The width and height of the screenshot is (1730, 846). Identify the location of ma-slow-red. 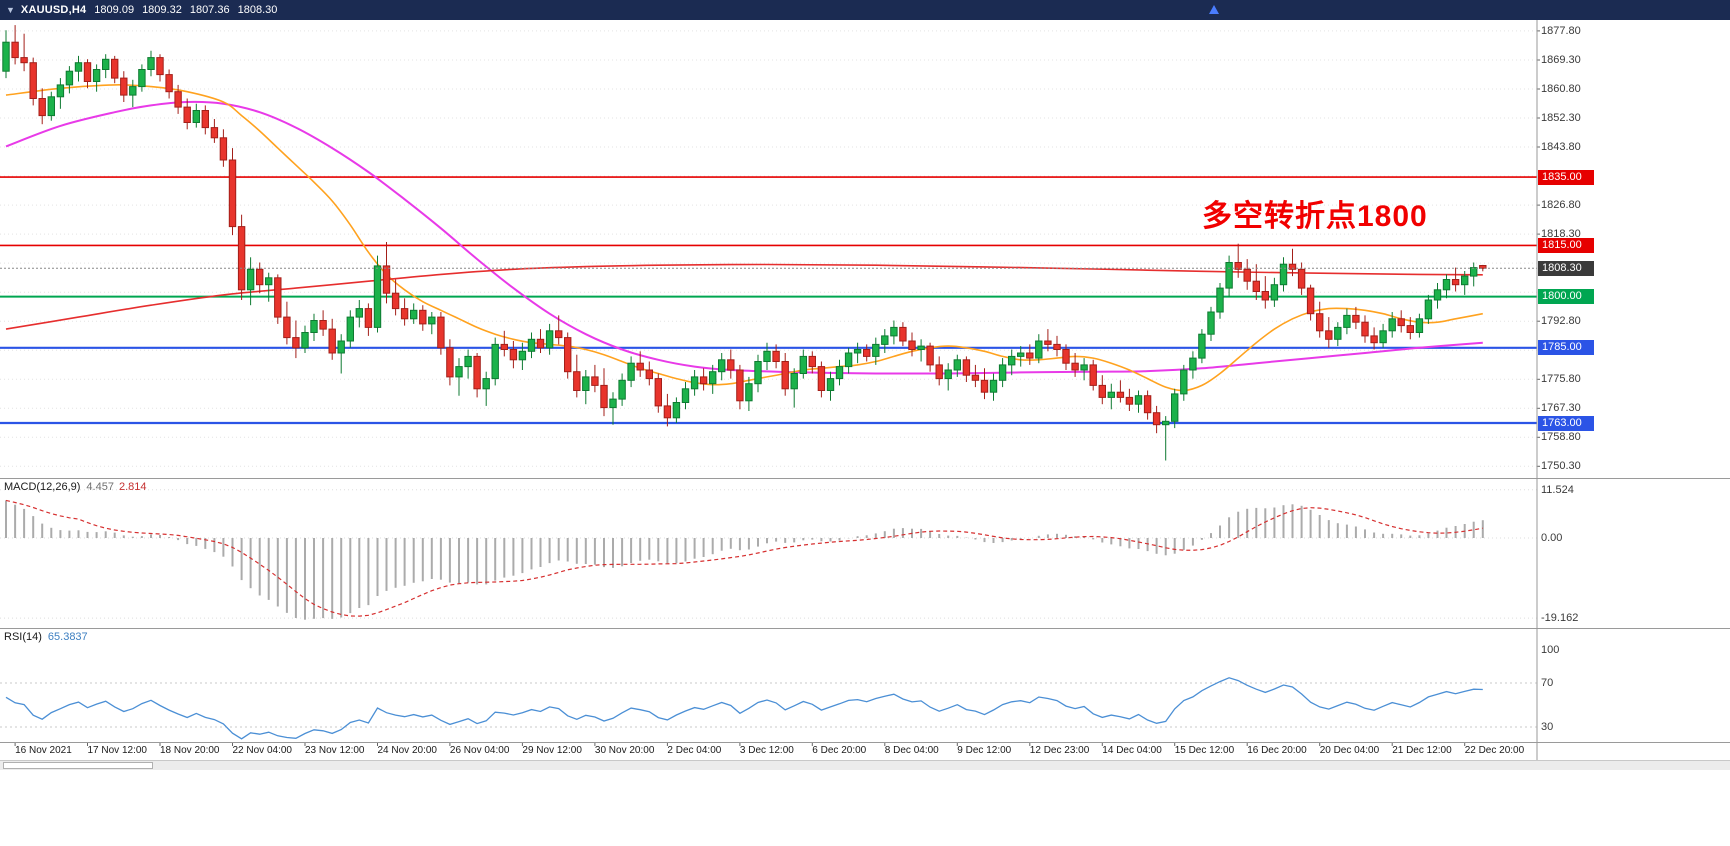
(744, 296).